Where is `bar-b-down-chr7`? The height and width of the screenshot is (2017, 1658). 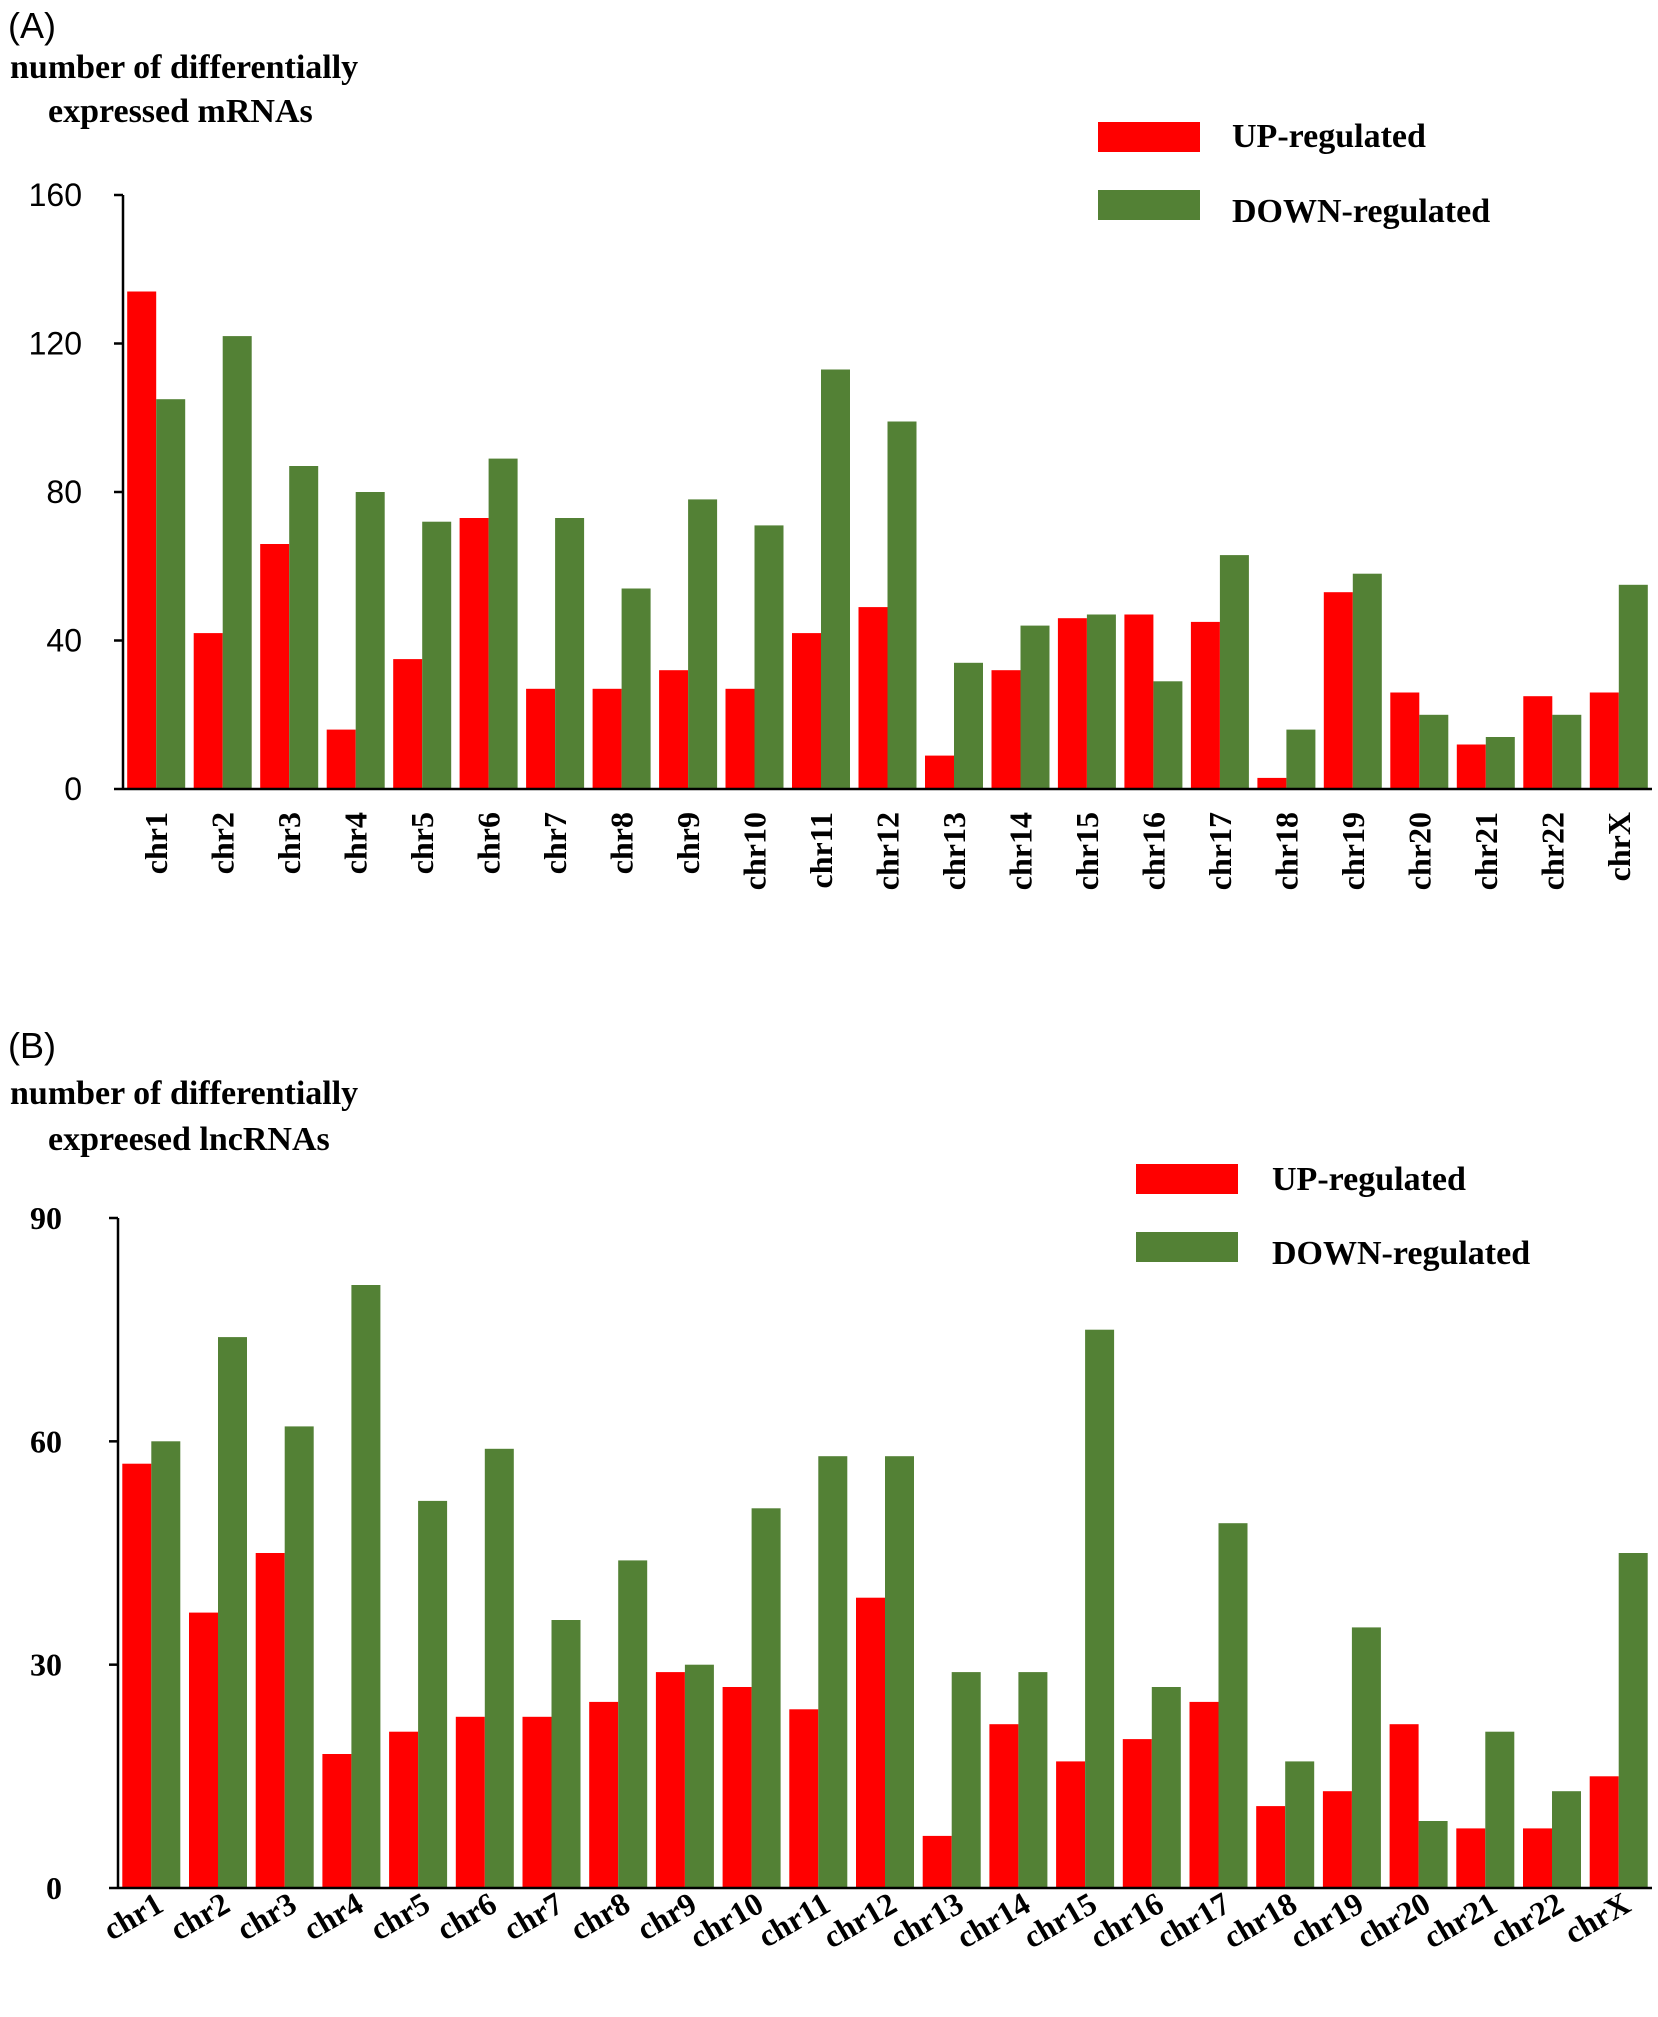 bar-b-down-chr7 is located at coordinates (566, 1754).